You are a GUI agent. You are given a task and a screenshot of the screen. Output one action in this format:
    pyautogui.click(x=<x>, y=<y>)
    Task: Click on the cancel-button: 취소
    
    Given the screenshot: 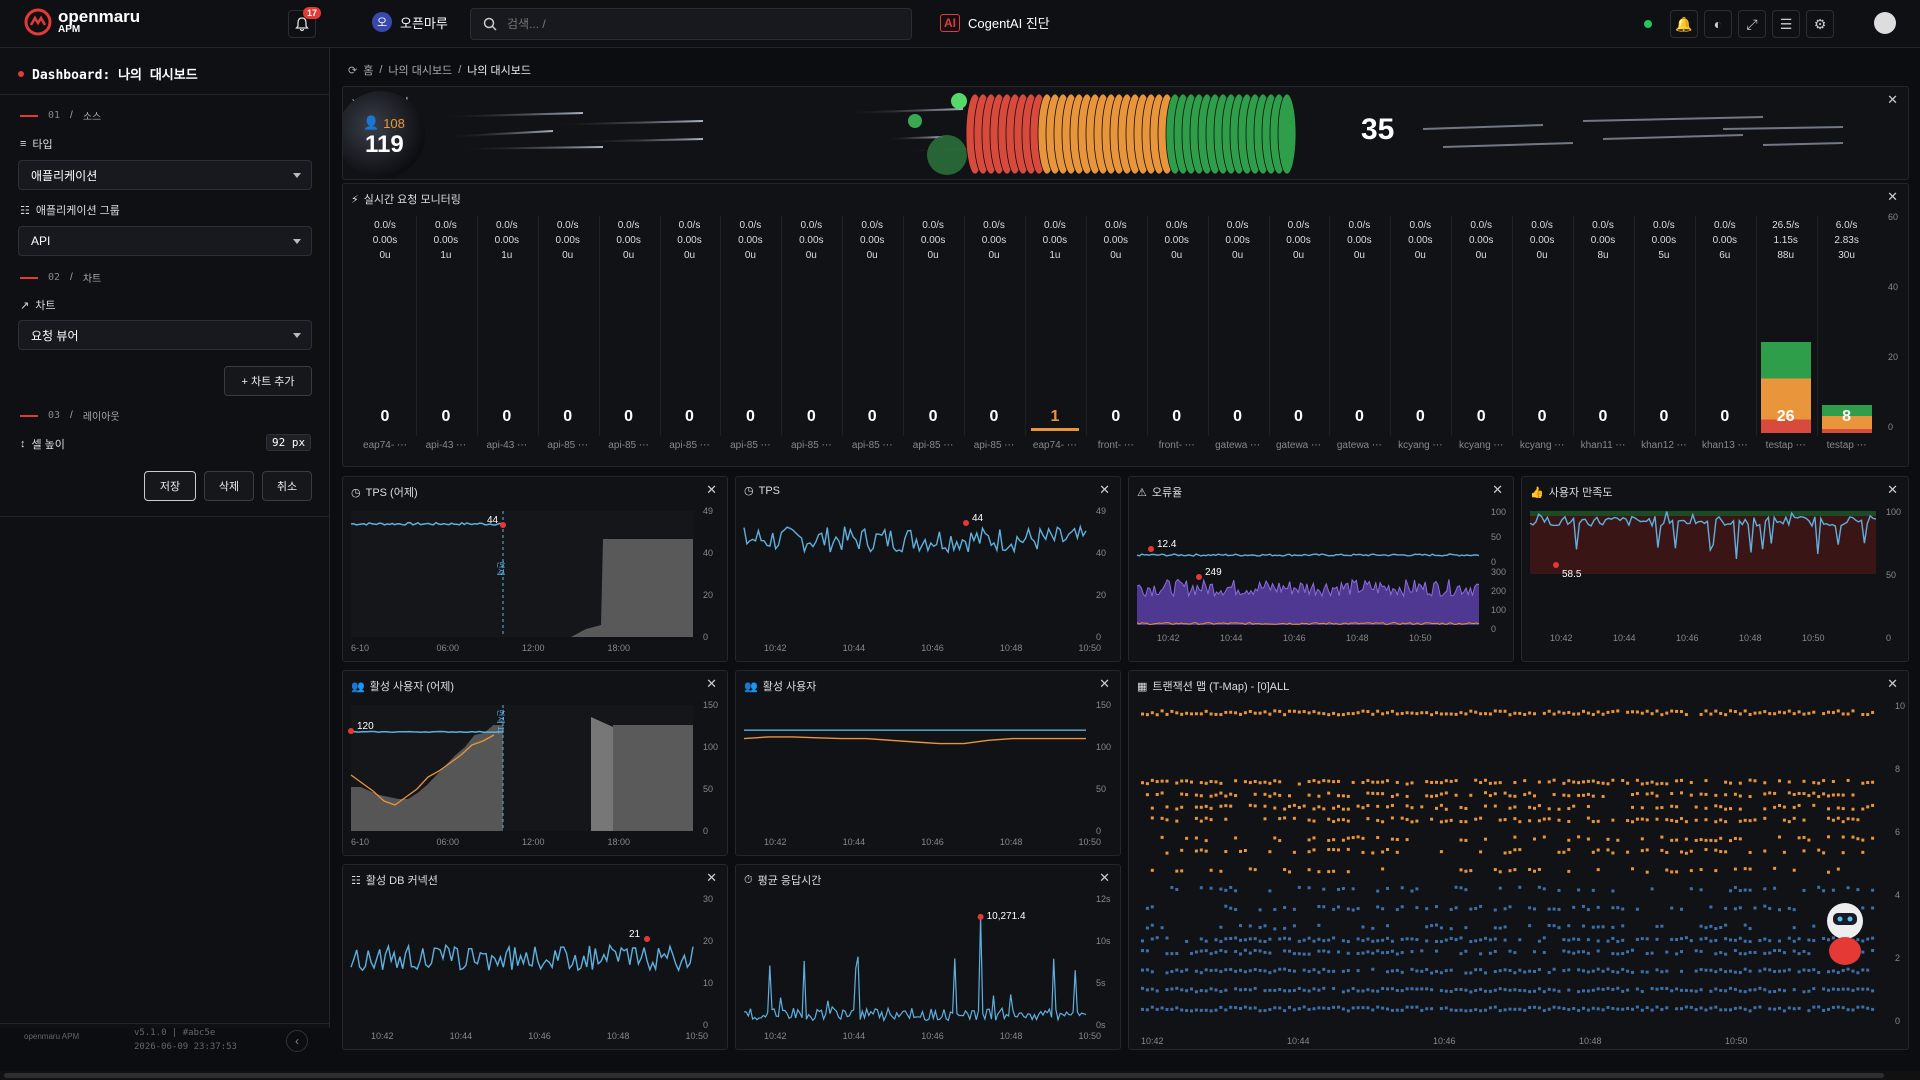 What is the action you would take?
    pyautogui.click(x=287, y=486)
    